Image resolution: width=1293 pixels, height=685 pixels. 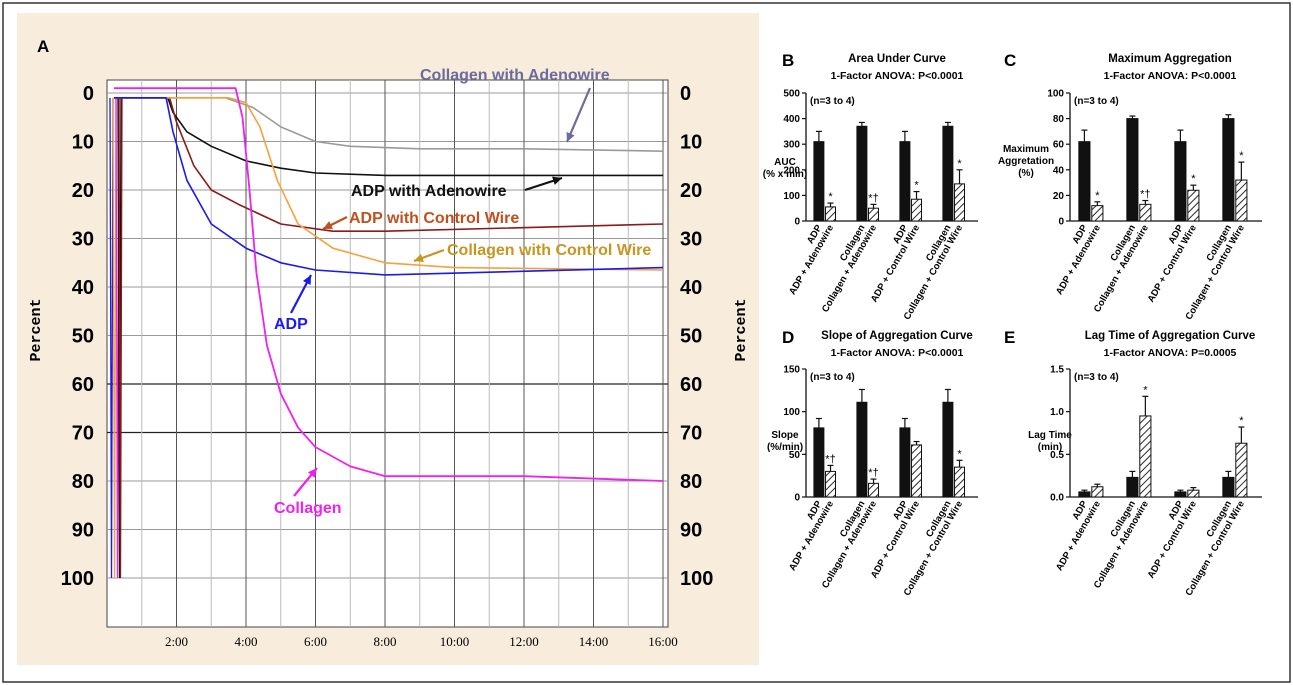 I want to click on panel-a-y-tick-left: 80, so click(x=83, y=482).